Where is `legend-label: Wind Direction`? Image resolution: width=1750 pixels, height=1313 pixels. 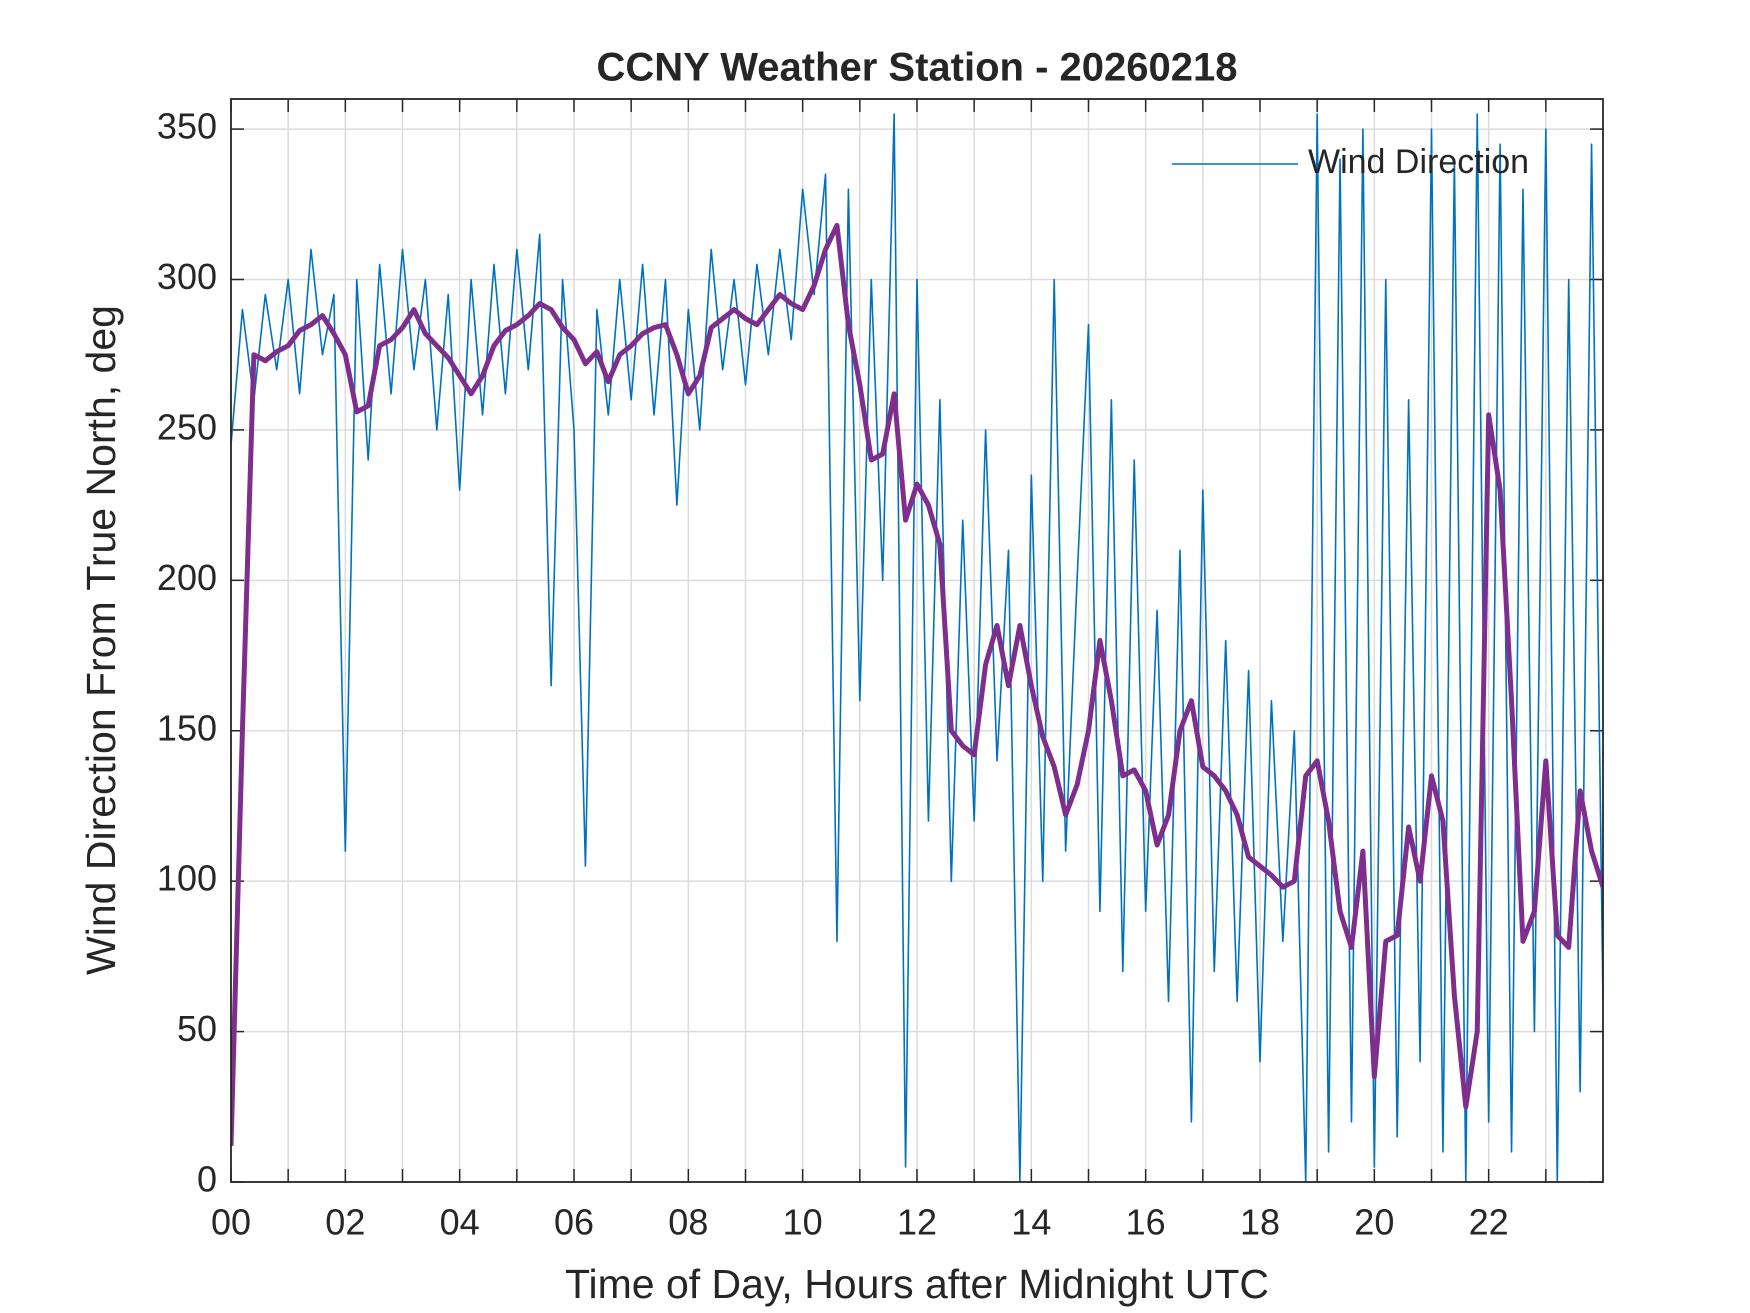 legend-label: Wind Direction is located at coordinates (1418, 162).